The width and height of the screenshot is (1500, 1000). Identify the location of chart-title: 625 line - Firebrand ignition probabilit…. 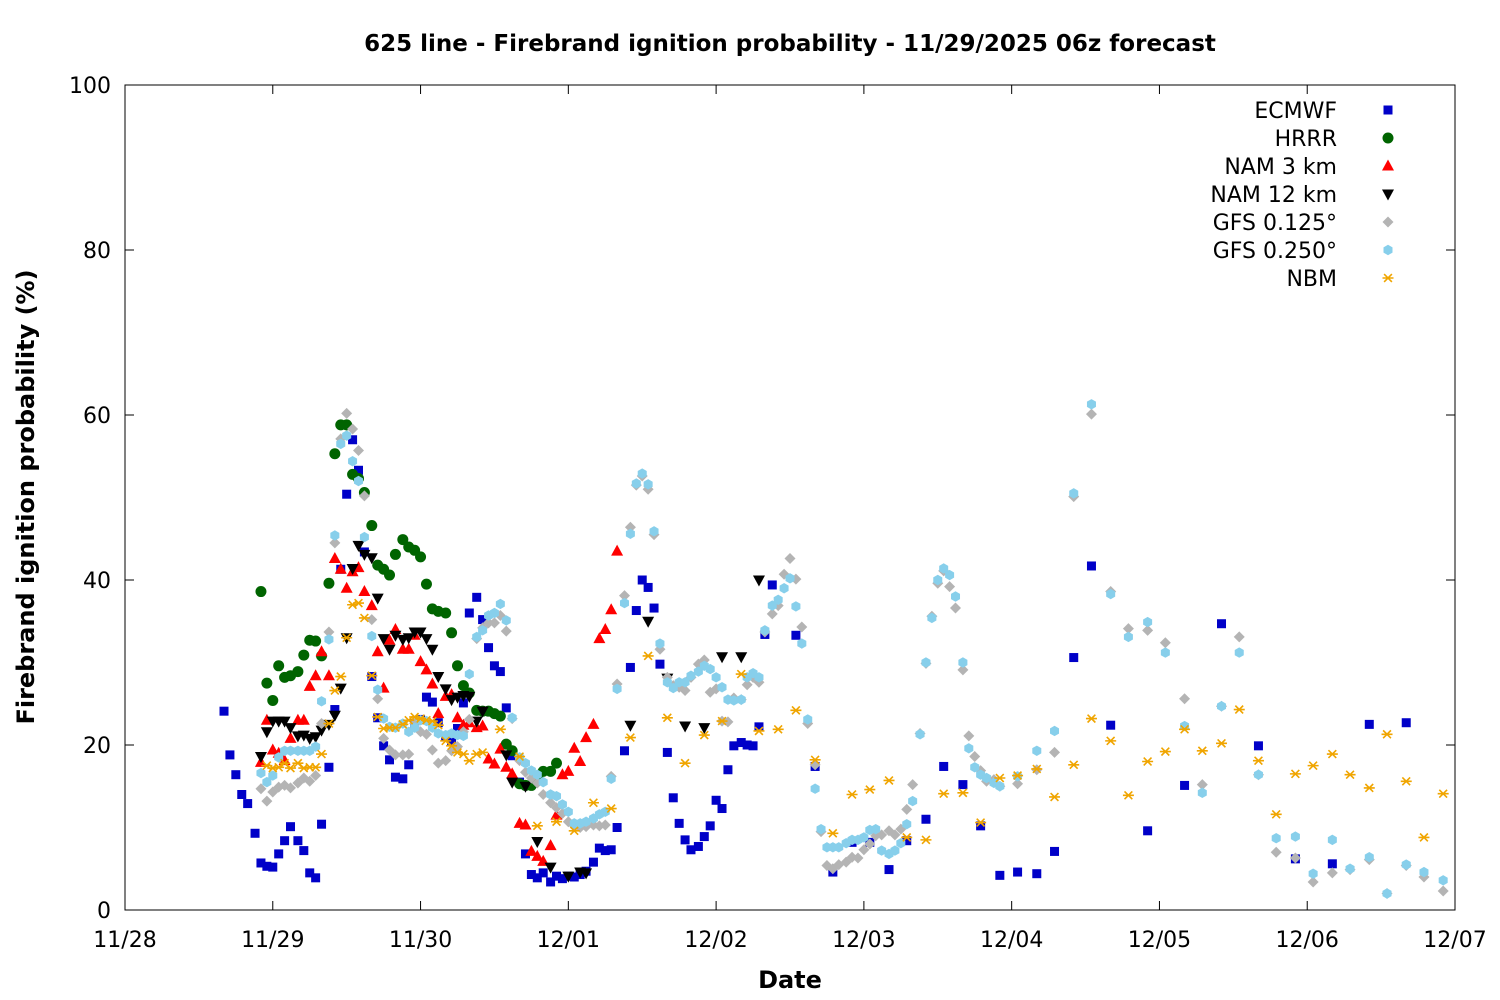
(790, 44).